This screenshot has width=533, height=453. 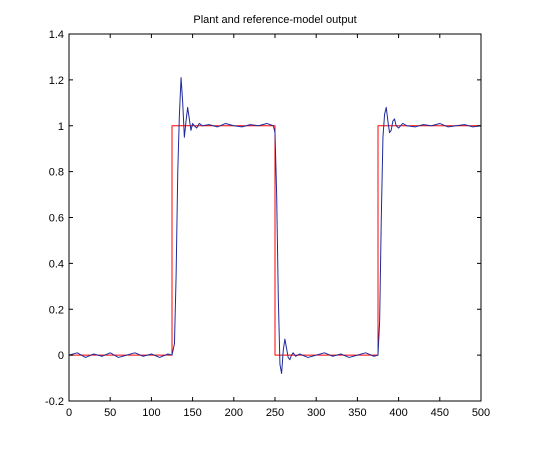 I want to click on y-tick-label: 0, so click(x=61, y=356).